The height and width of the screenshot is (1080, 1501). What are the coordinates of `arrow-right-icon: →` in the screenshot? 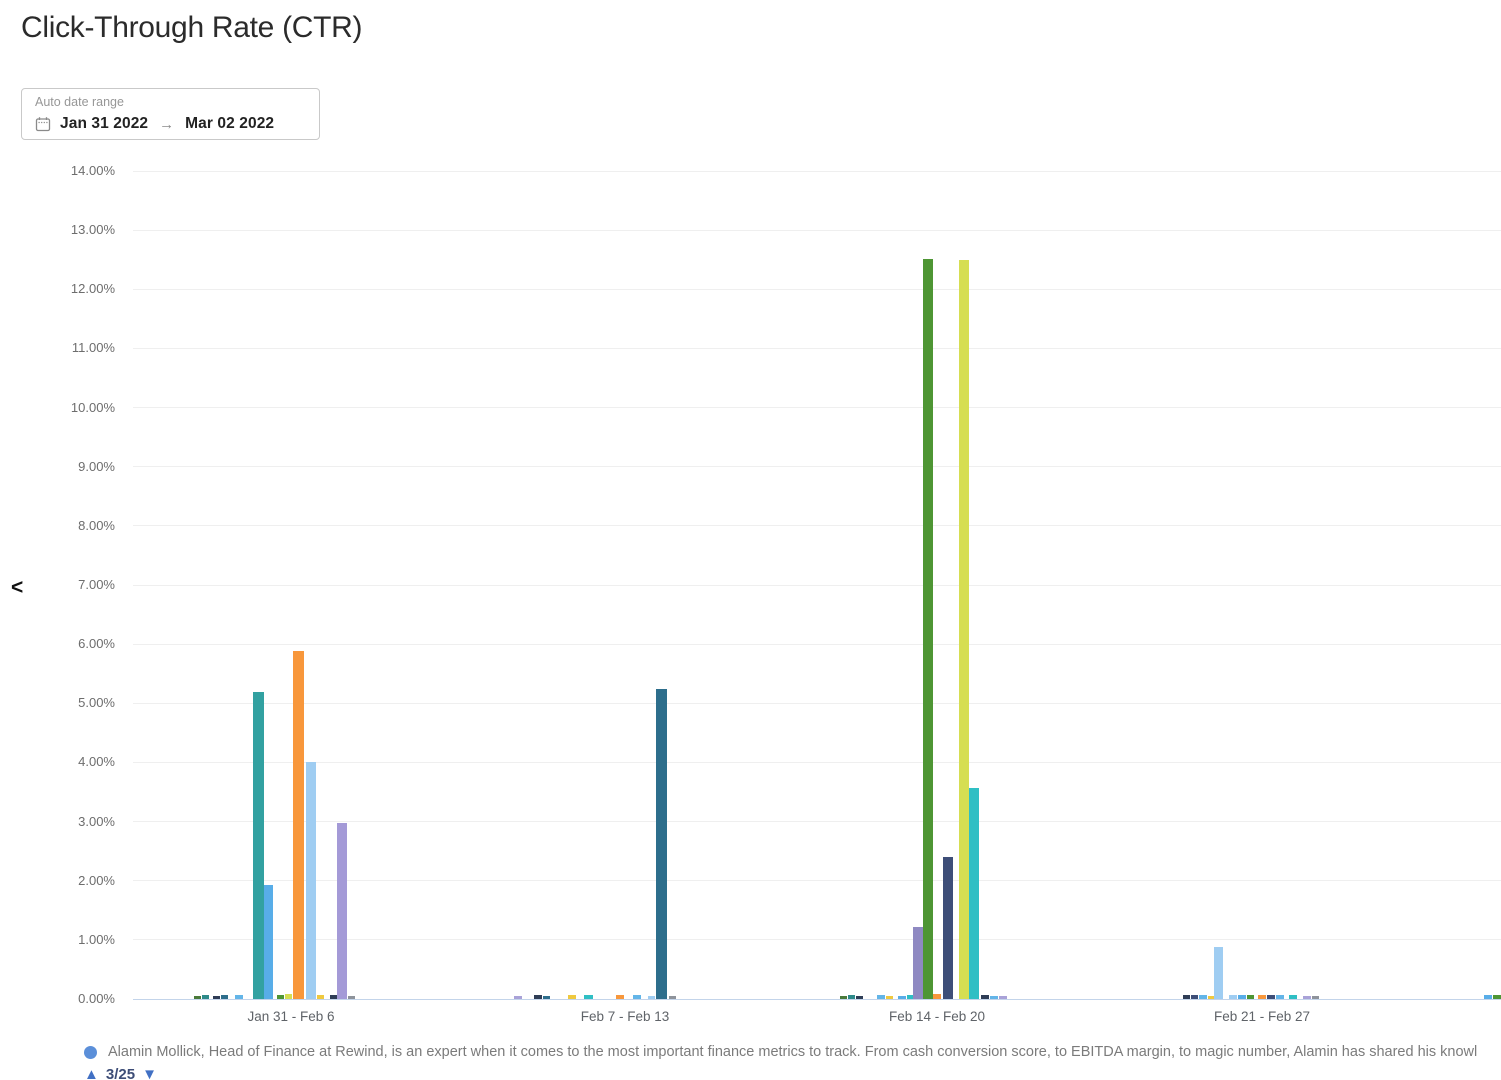 It's located at (167, 124).